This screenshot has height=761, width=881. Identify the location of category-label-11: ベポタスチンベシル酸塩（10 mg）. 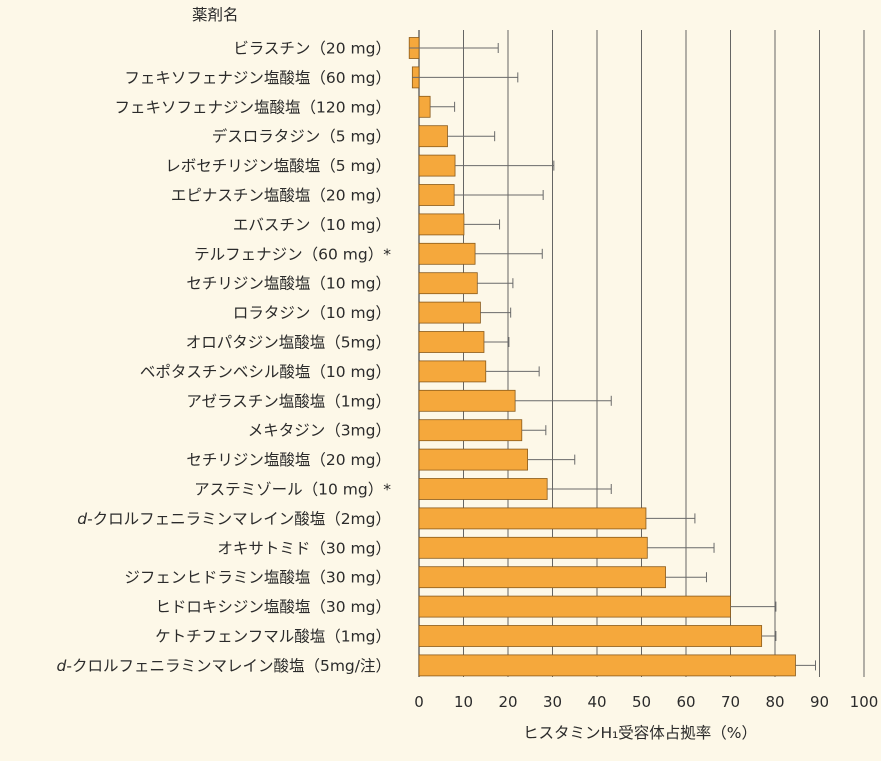
(265, 372).